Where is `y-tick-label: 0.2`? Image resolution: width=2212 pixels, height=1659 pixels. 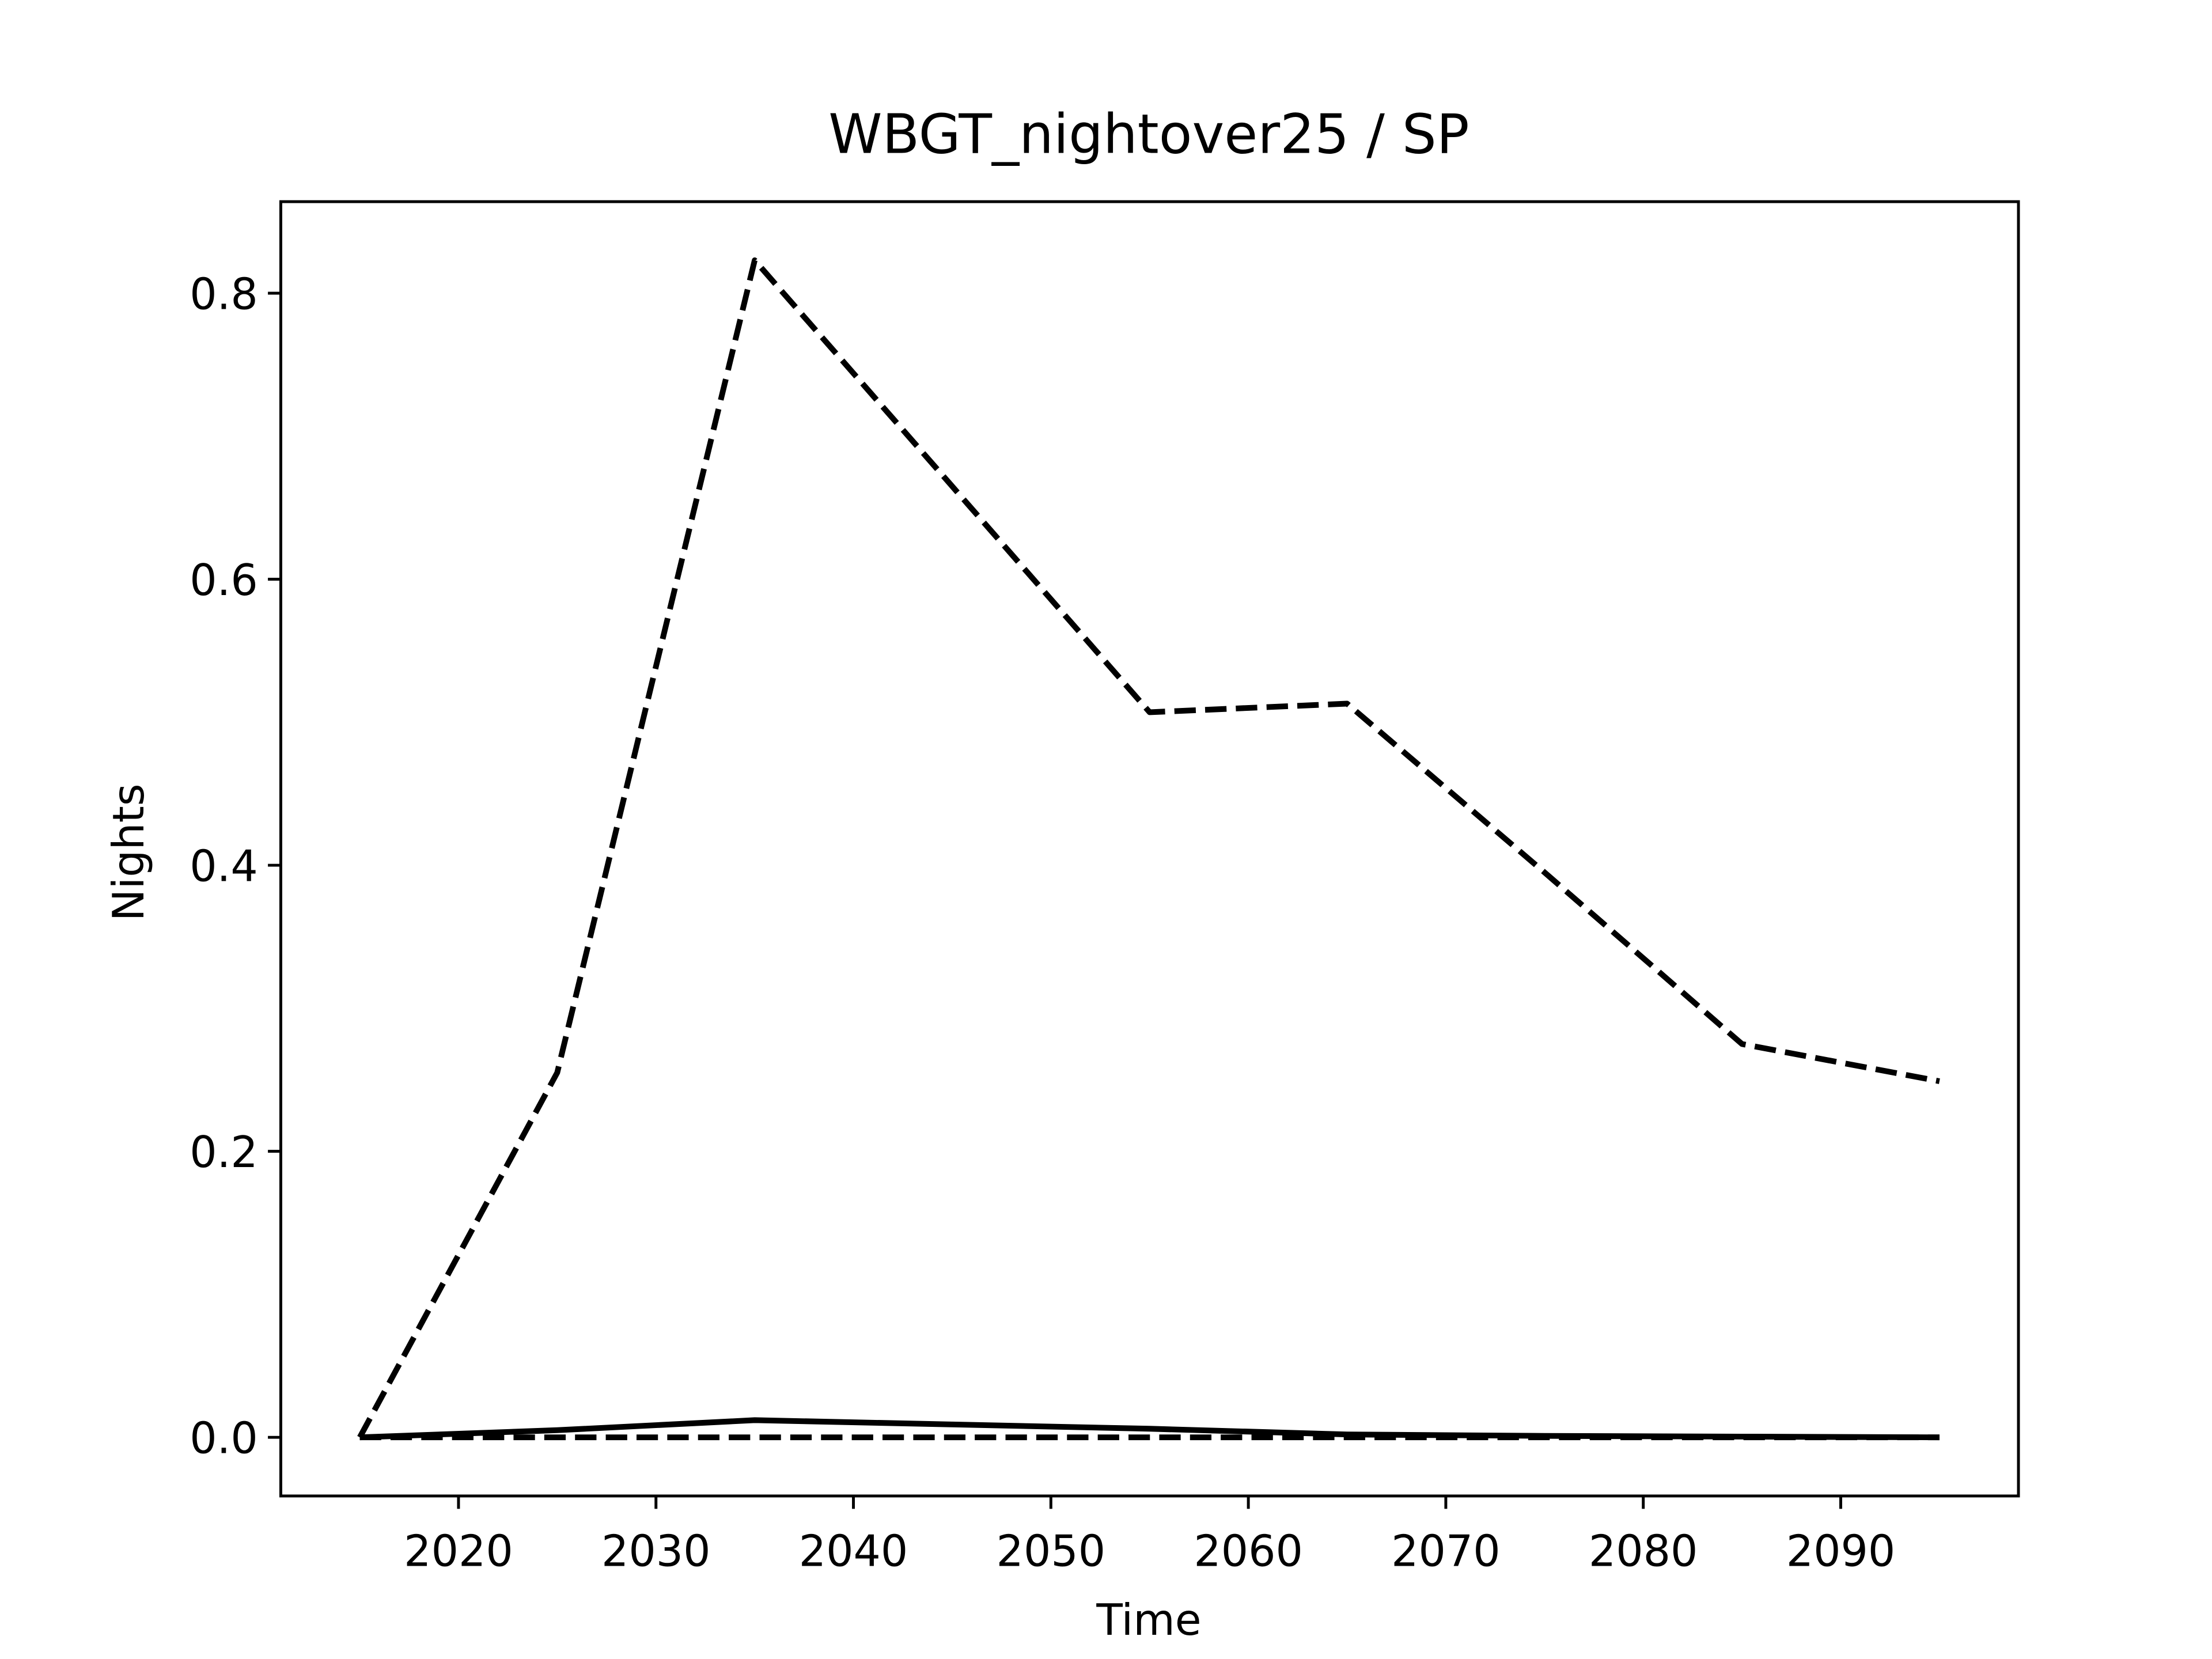
y-tick-label: 0.2 is located at coordinates (223, 1152).